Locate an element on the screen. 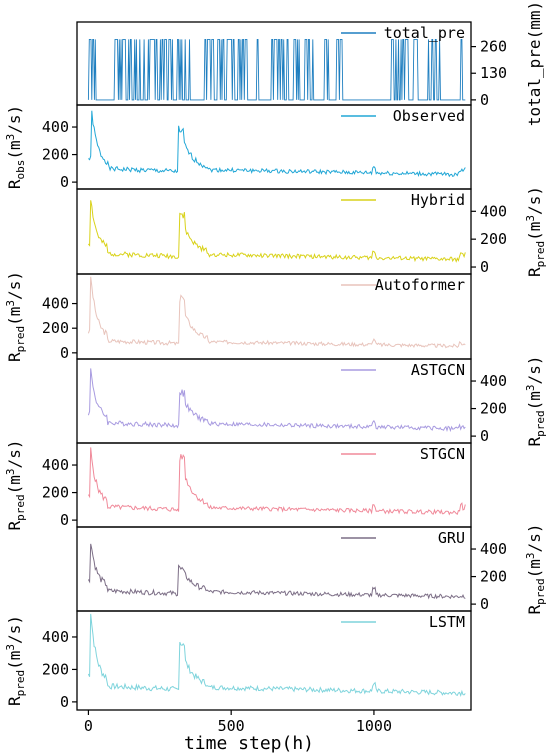 Image resolution: width=550 pixels, height=754 pixels. series-line-lstm is located at coordinates (276, 655).